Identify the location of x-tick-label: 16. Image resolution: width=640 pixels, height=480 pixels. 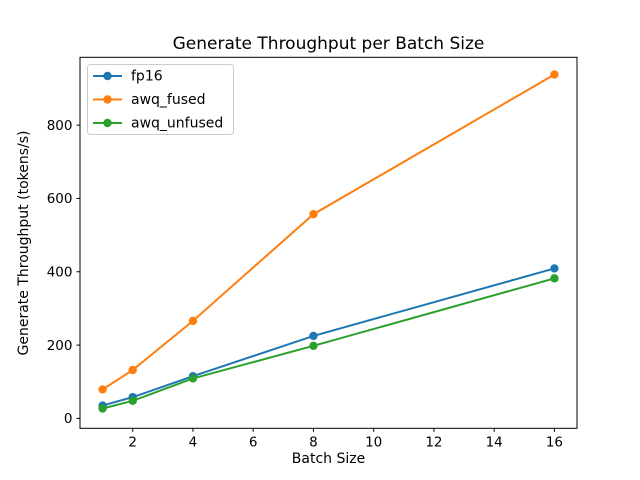
(554, 442).